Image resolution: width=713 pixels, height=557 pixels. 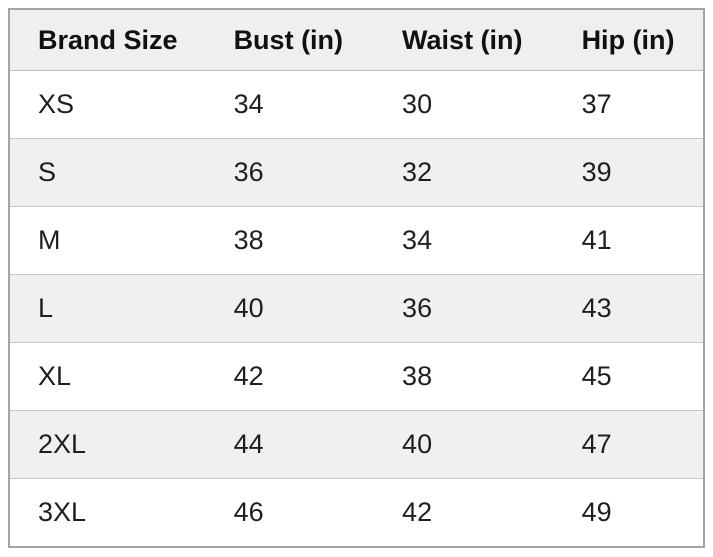 What do you see at coordinates (107, 376) in the screenshot?
I see `cell-size: XL` at bounding box center [107, 376].